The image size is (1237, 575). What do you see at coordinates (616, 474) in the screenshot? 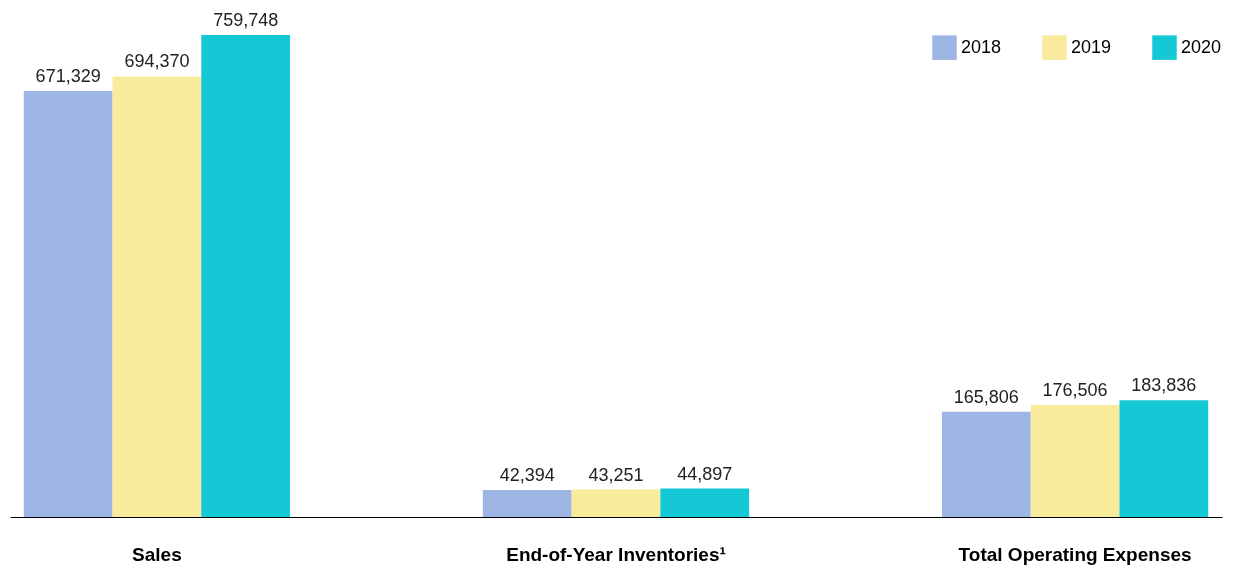
I see `data-label: 43,251` at bounding box center [616, 474].